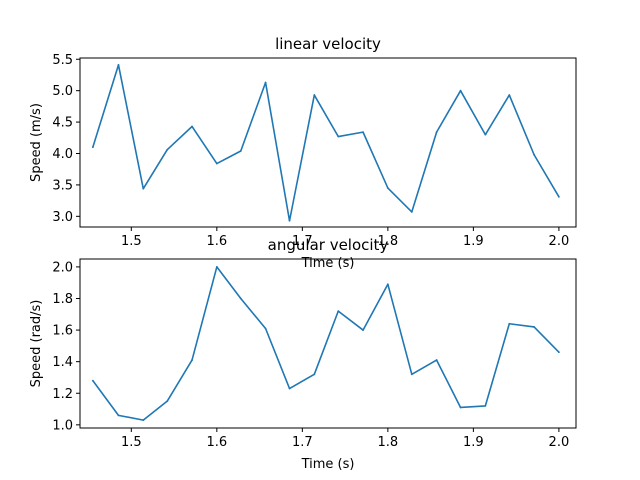 This screenshot has height=480, width=640. Describe the element at coordinates (62, 91) in the screenshot. I see `y-tick-label: 5.0` at that location.